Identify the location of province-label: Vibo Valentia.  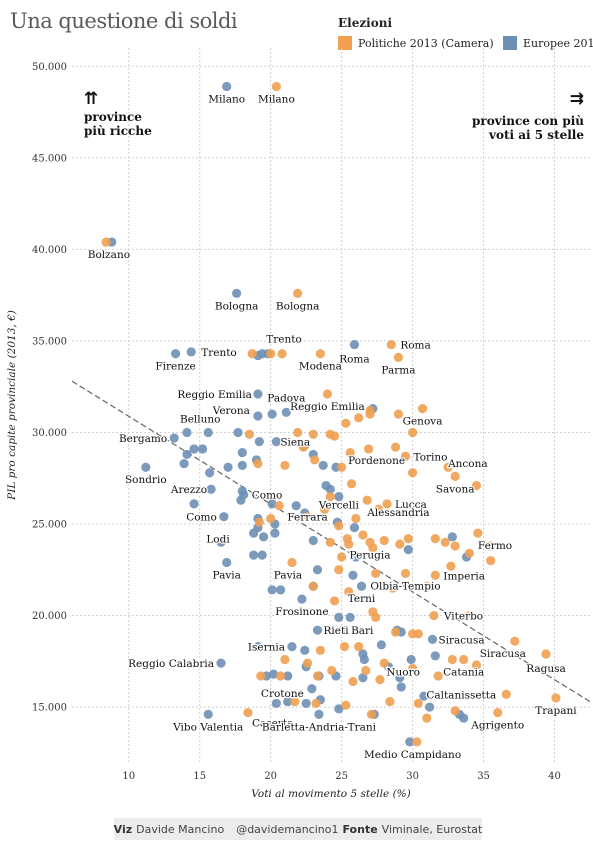
(207, 727).